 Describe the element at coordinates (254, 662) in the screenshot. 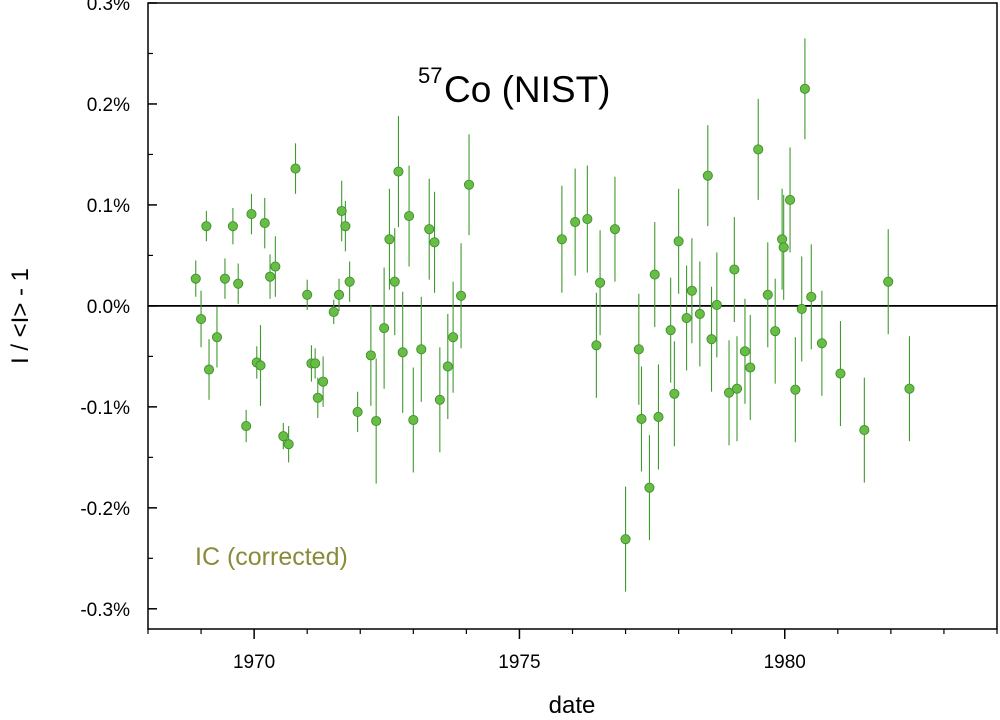

I see `x-tick-label: 1970` at that location.